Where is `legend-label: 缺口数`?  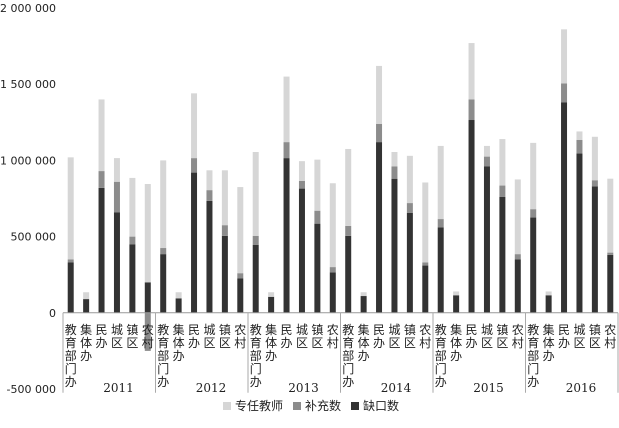 legend-label: 缺口数 is located at coordinates (381, 405).